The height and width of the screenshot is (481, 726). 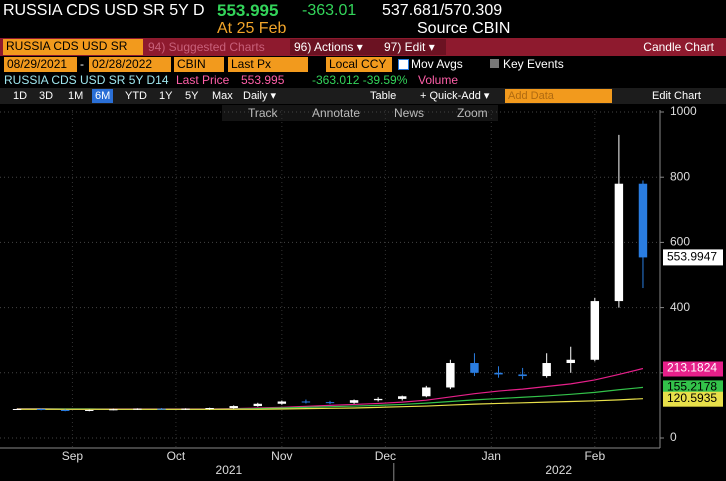 What do you see at coordinates (229, 470) in the screenshot?
I see `year-label: 2021` at bounding box center [229, 470].